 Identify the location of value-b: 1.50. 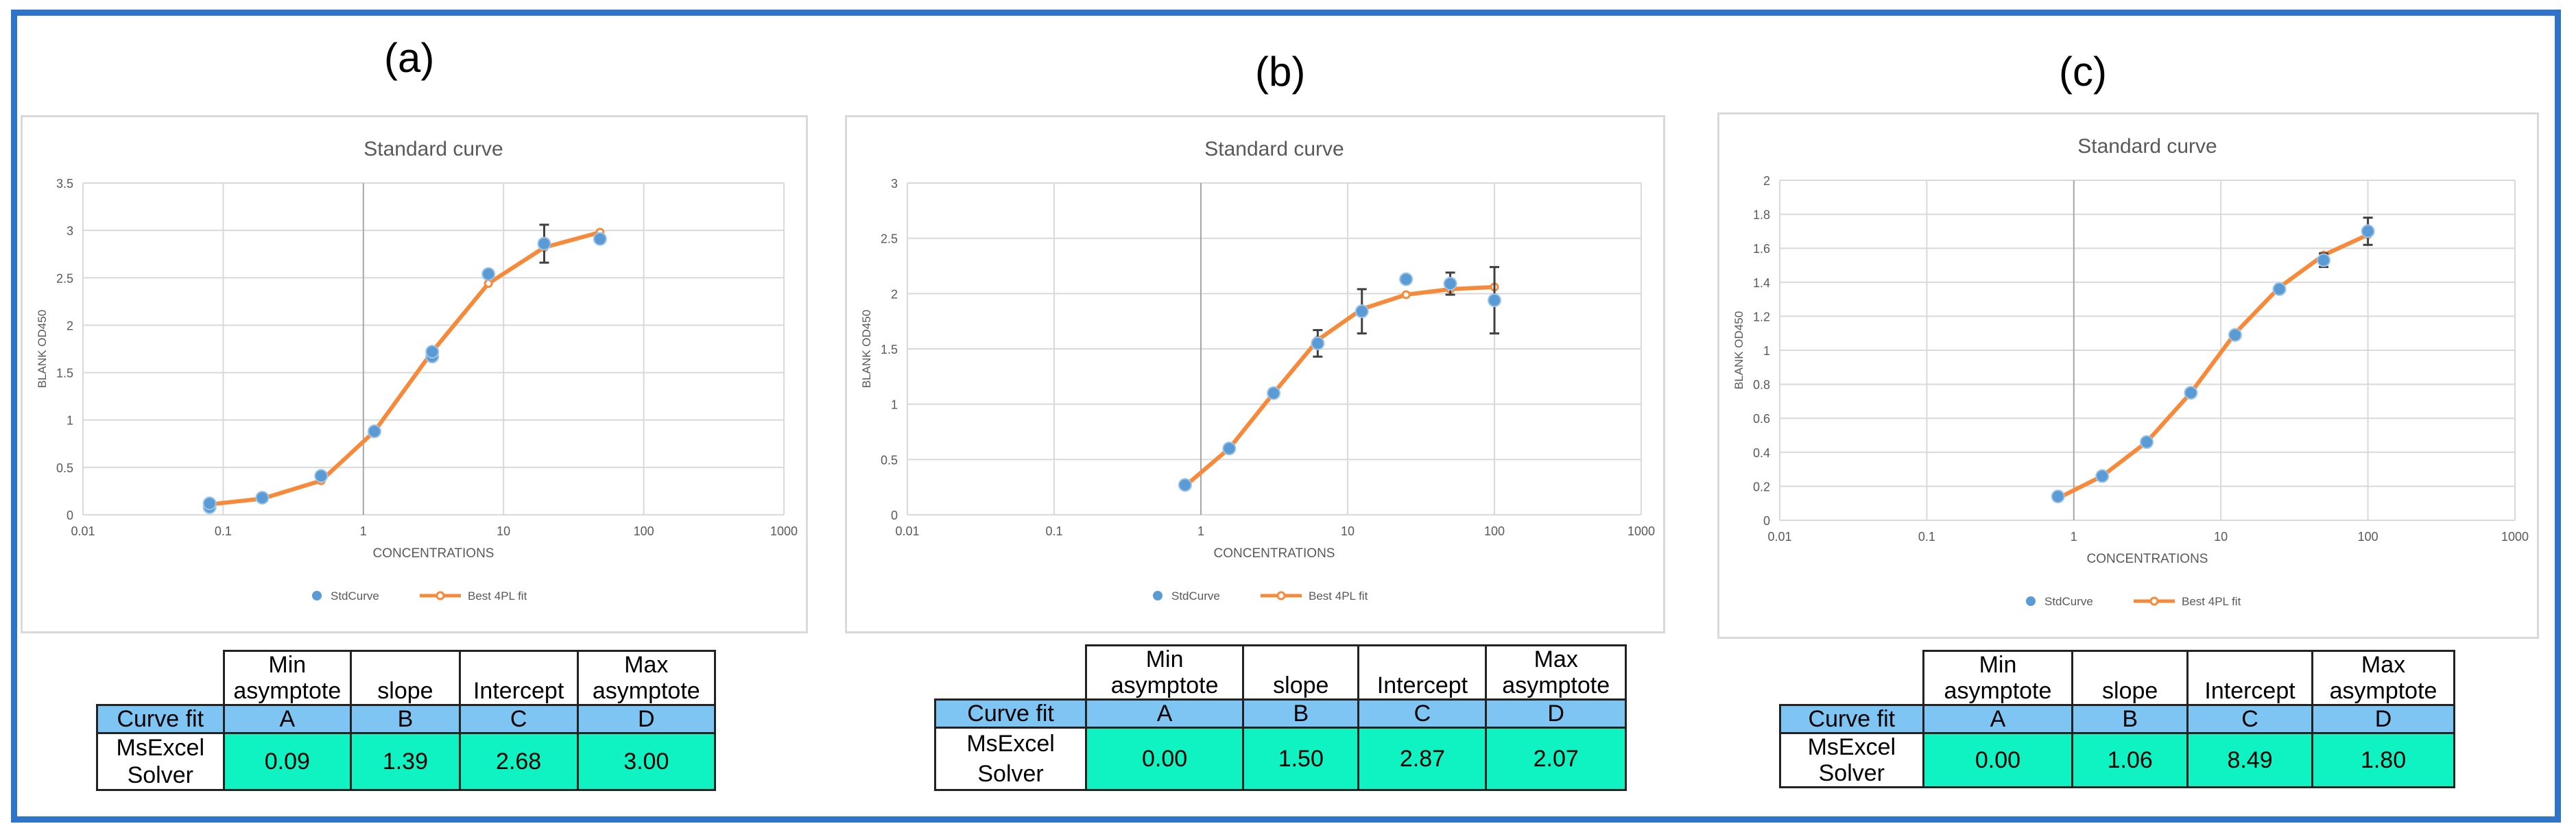
(1301, 759).